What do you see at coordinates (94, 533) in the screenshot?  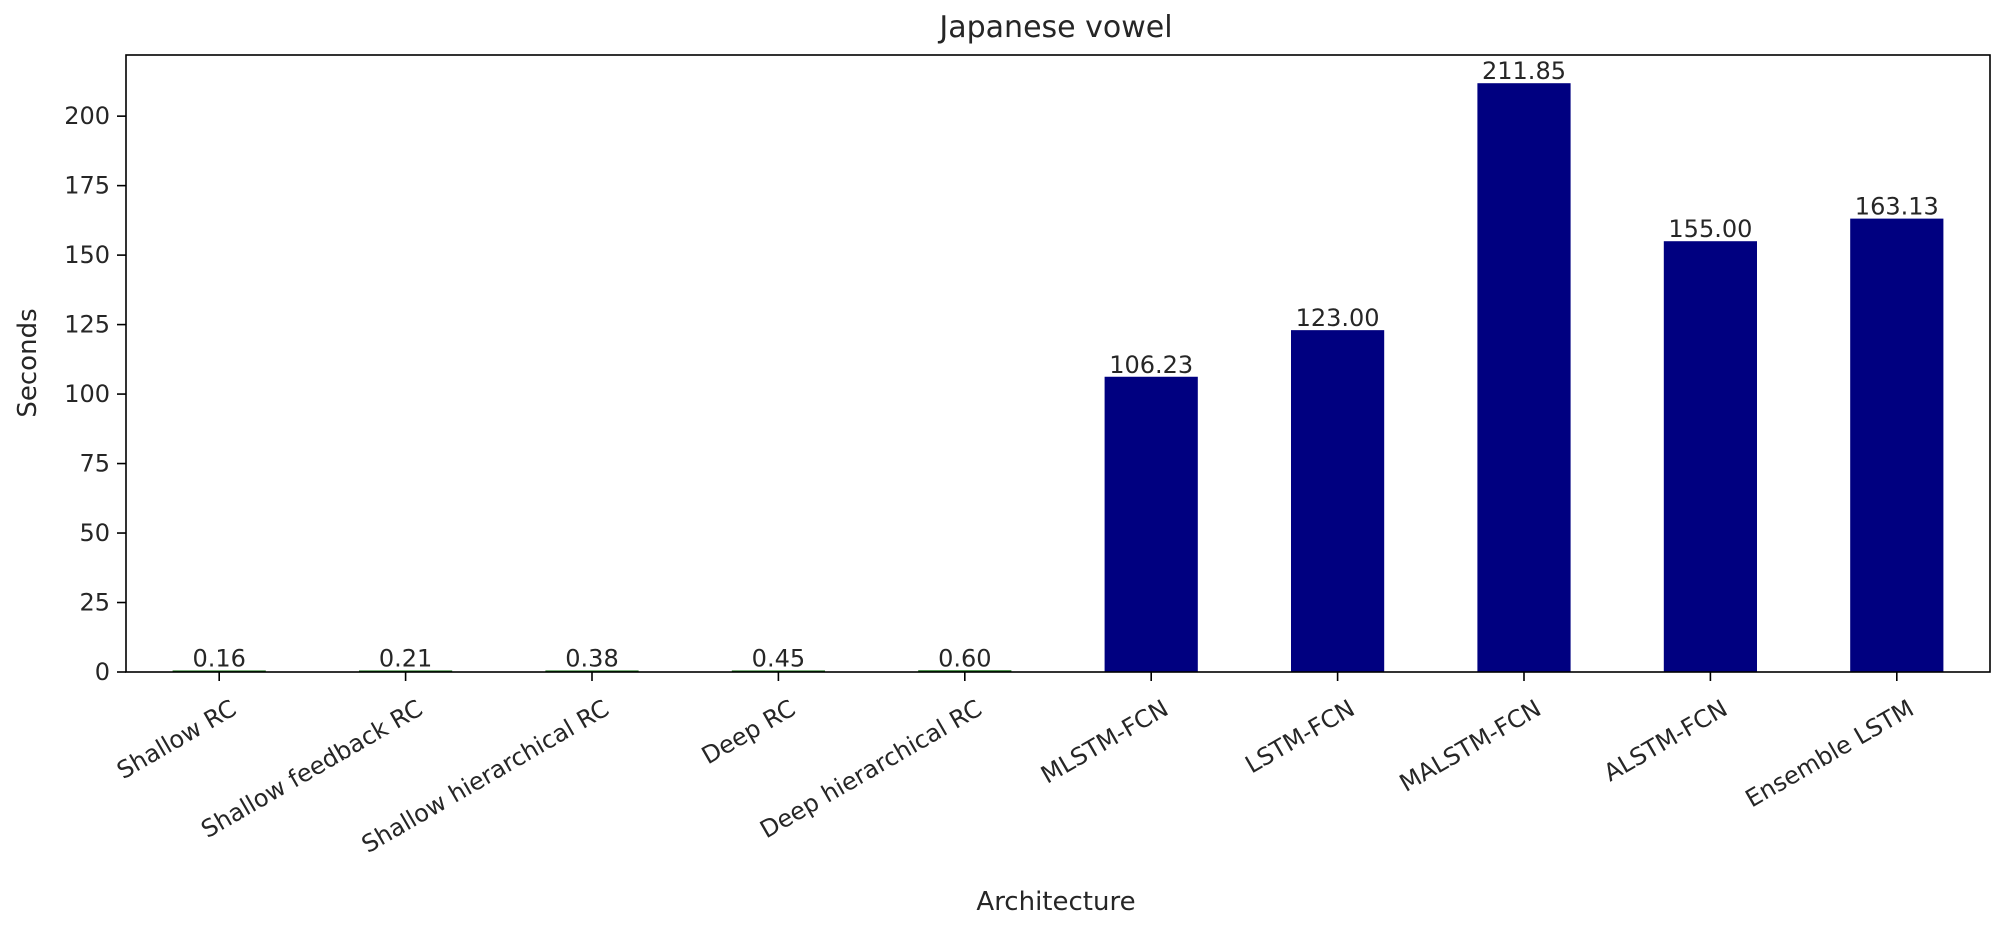 I see `y-tick-label: 50` at bounding box center [94, 533].